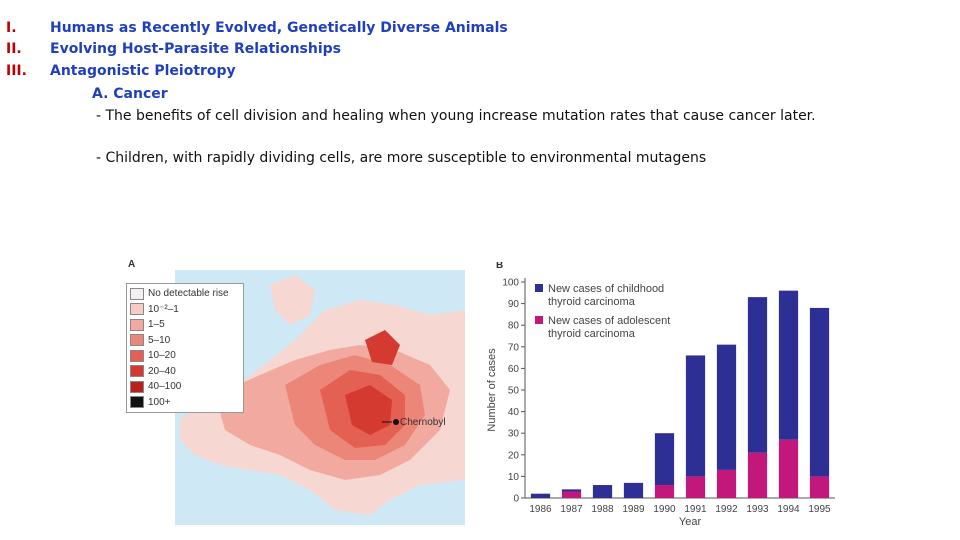 The height and width of the screenshot is (540, 960). What do you see at coordinates (514, 369) in the screenshot?
I see `y-tick-label: 60` at bounding box center [514, 369].